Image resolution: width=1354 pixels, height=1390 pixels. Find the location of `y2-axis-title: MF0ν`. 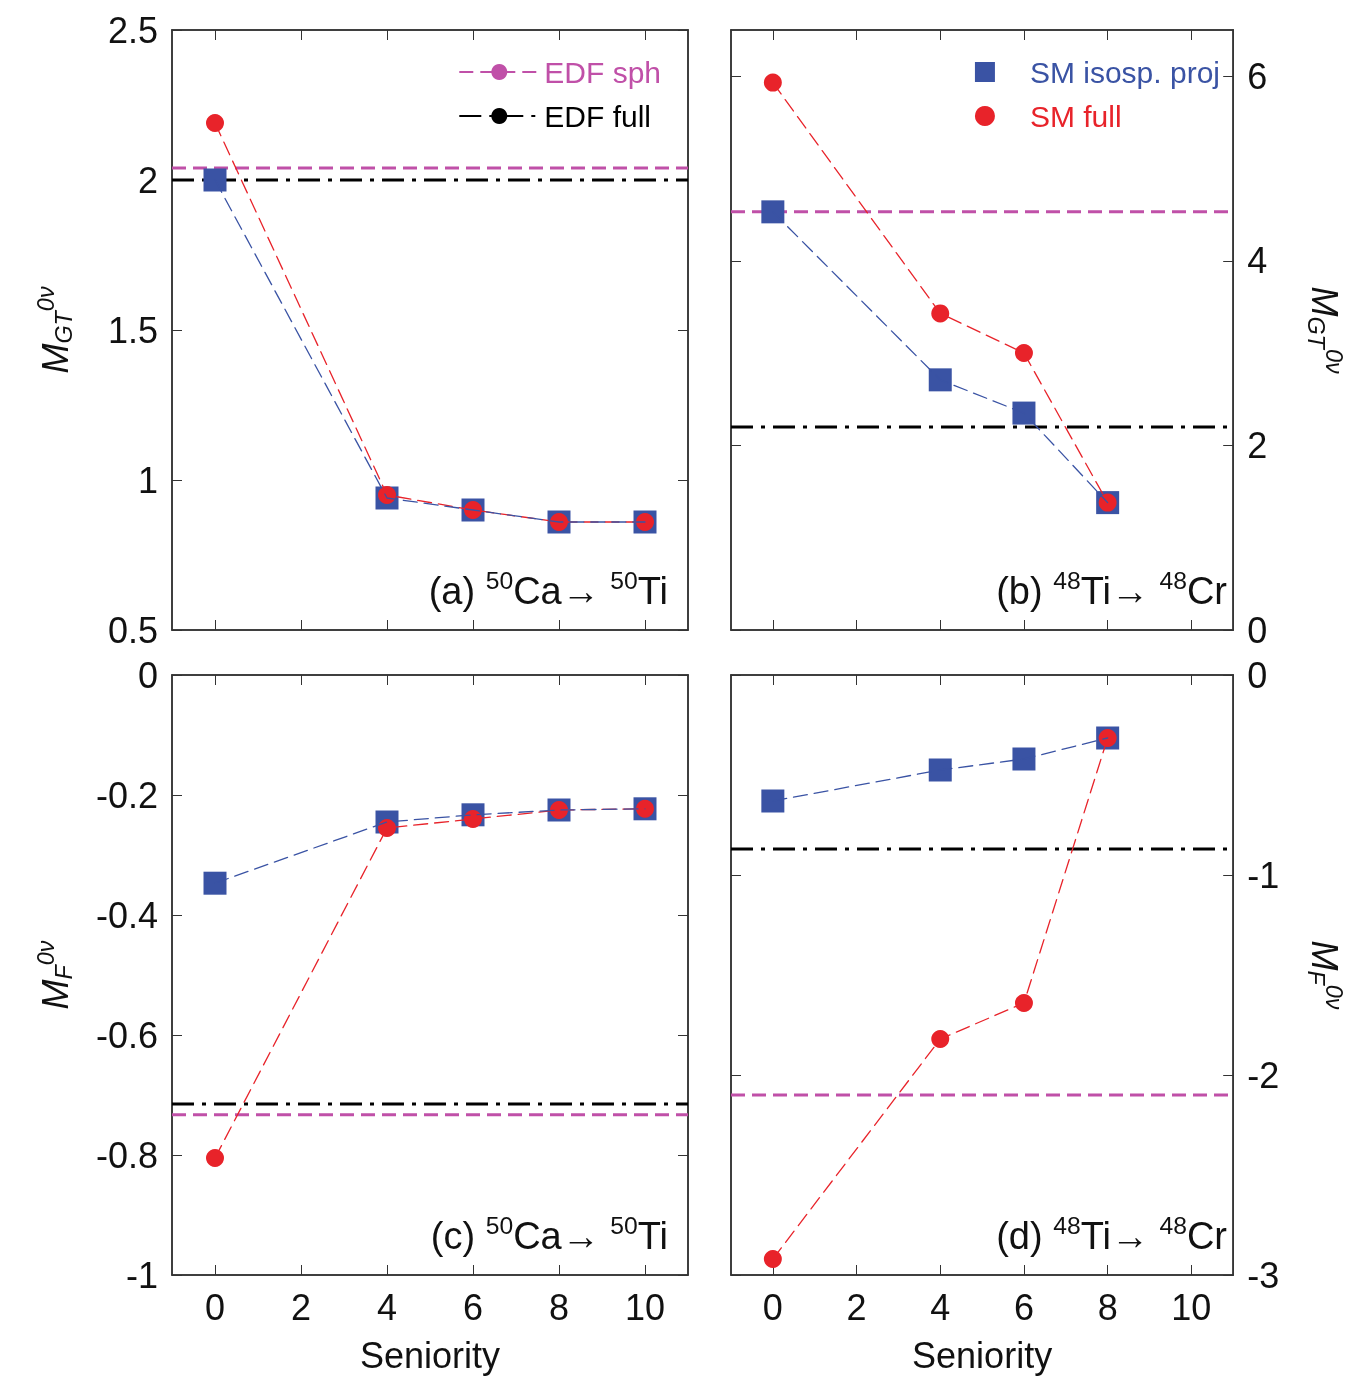

y2-axis-title: MF0ν is located at coordinates (1325, 975).